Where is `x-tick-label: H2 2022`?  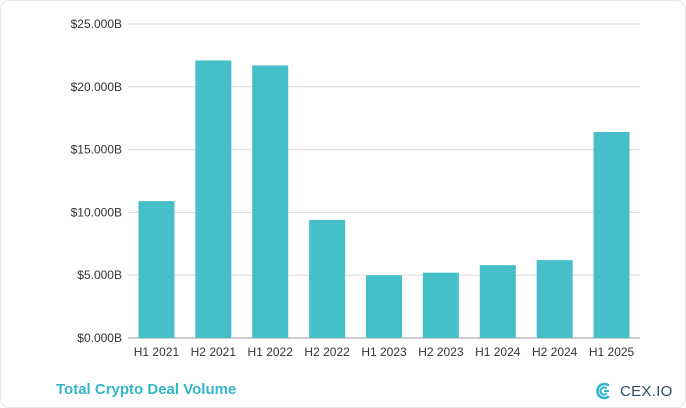 x-tick-label: H2 2022 is located at coordinates (327, 352).